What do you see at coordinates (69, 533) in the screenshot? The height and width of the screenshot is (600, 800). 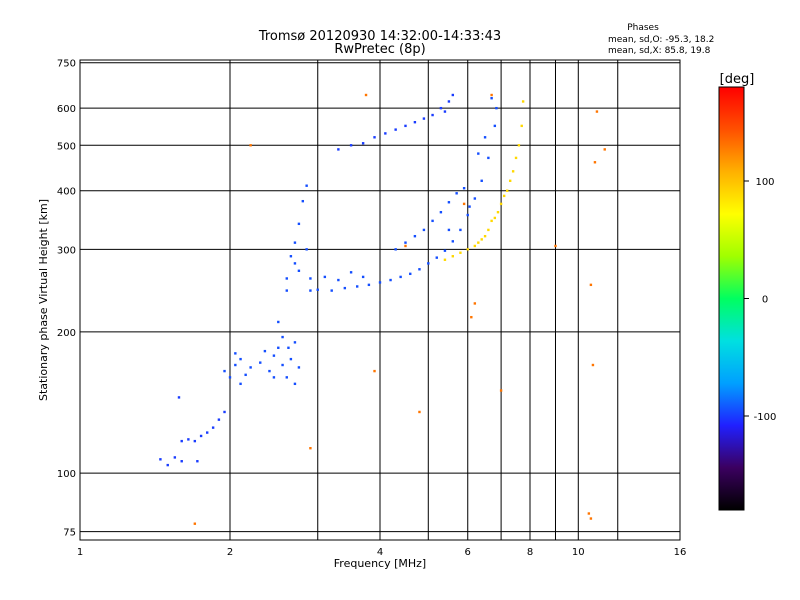 I see `y-tick-label: 75` at bounding box center [69, 533].